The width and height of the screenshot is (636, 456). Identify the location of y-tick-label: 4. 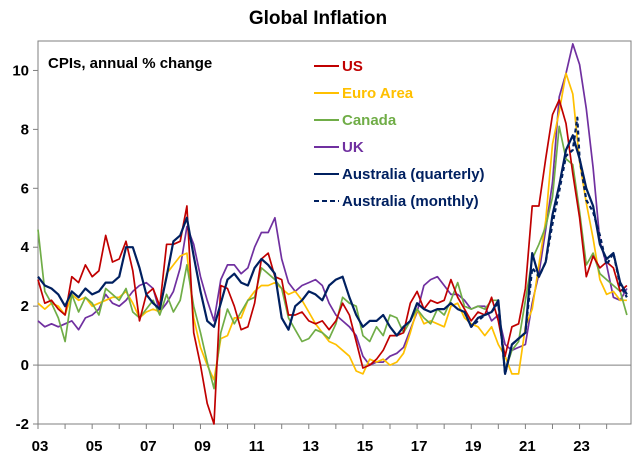
(25, 247).